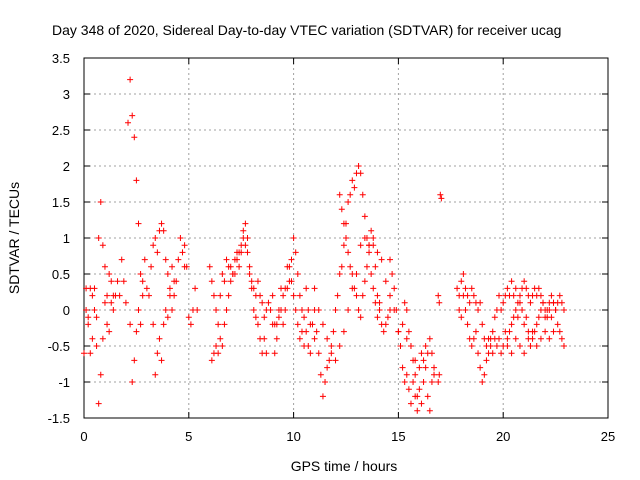  I want to click on y-tick-label: 0, so click(66, 310).